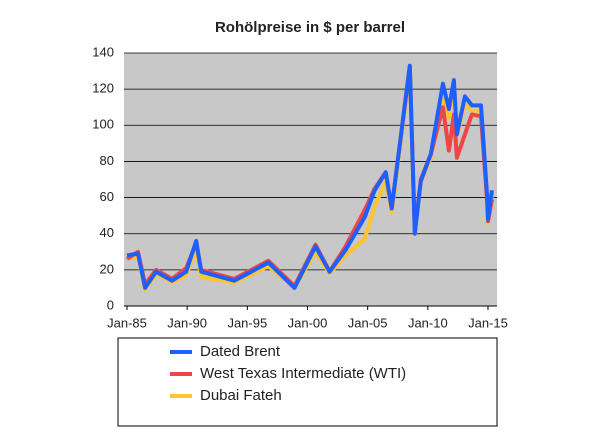 This screenshot has width=600, height=442. What do you see at coordinates (240, 351) in the screenshot?
I see `legend-label: Dated Brent` at bounding box center [240, 351].